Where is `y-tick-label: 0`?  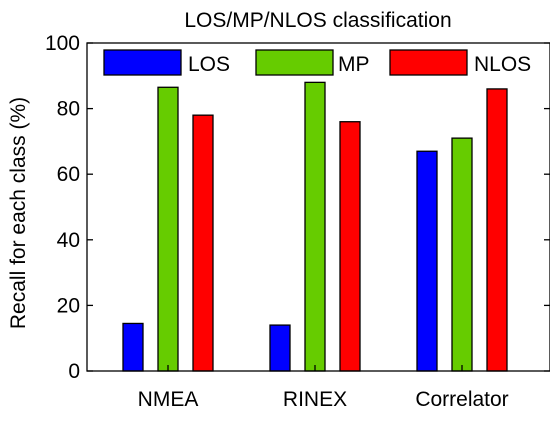 y-tick-label: 0 is located at coordinates (74, 371).